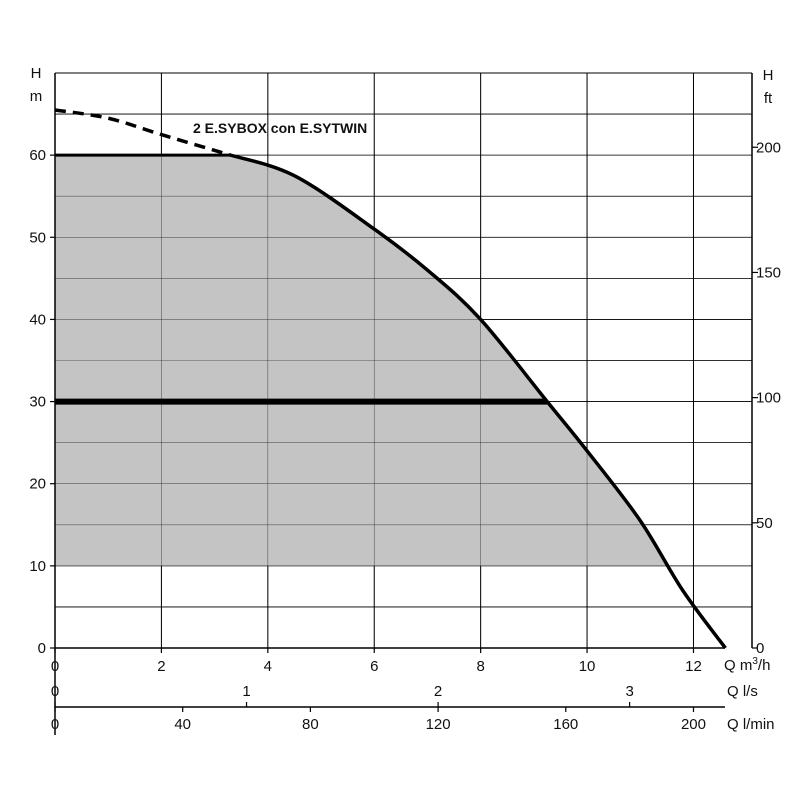 This screenshot has width=800, height=800. What do you see at coordinates (768, 98) in the screenshot?
I see `y-right-label-unit: ft` at bounding box center [768, 98].